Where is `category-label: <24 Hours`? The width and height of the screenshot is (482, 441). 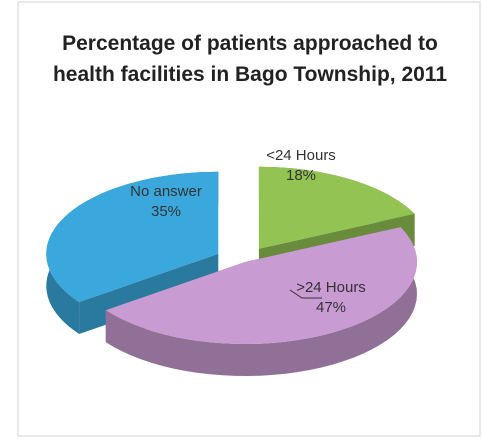 category-label: <24 Hours is located at coordinates (301, 155).